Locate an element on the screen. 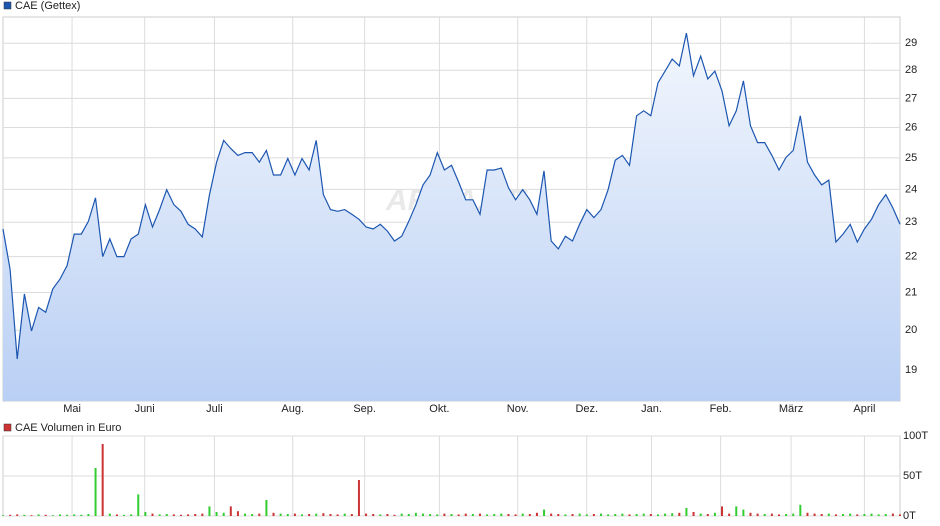 This screenshot has width=940, height=526. y-tick-label: 23 is located at coordinates (911, 222).